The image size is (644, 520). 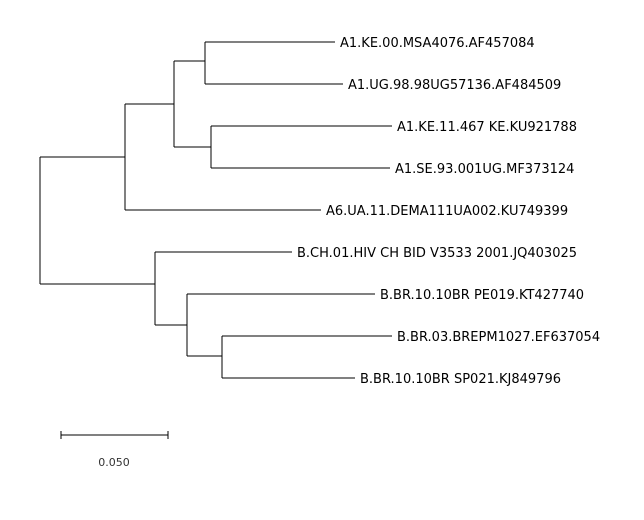 I want to click on scale-bar-label: 0.050, so click(x=114, y=462).